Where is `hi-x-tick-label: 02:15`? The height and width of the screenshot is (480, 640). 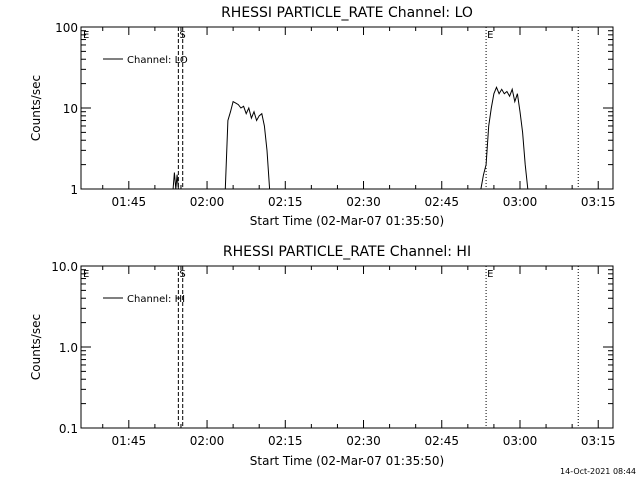
hi-x-tick-label: 02:15 is located at coordinates (285, 441).